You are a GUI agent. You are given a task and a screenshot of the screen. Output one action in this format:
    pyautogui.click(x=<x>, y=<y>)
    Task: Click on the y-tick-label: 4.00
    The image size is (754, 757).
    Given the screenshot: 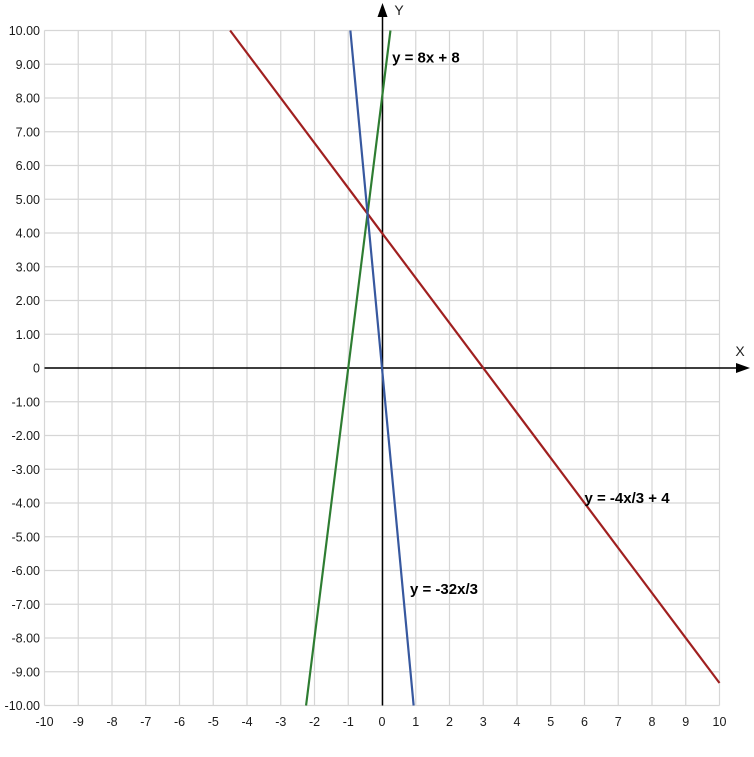 What is the action you would take?
    pyautogui.click(x=28, y=234)
    